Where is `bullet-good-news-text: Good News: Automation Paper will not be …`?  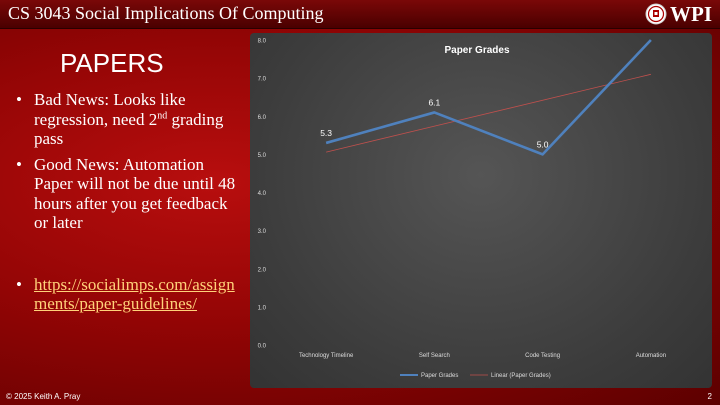 bullet-good-news-text: Good News: Automation Paper will not be … is located at coordinates (135, 193).